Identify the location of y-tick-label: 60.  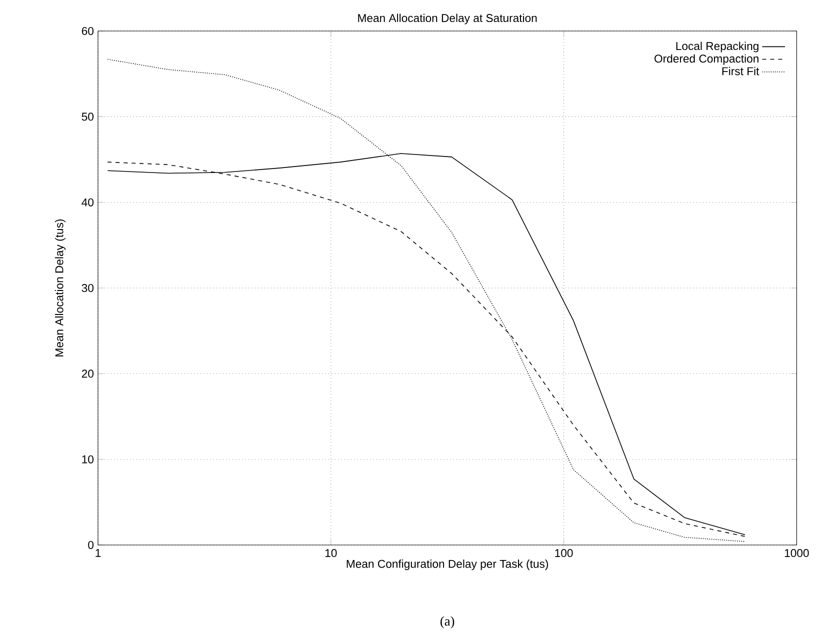
(88, 31).